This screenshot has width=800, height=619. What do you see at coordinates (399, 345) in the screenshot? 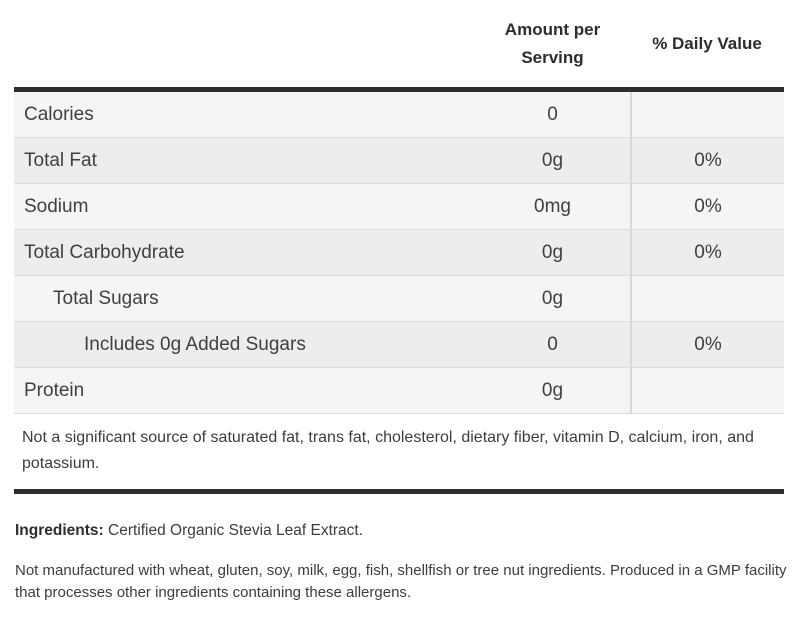
I see `table-row: Includes 0g Added Sugars 0 0%` at bounding box center [399, 345].